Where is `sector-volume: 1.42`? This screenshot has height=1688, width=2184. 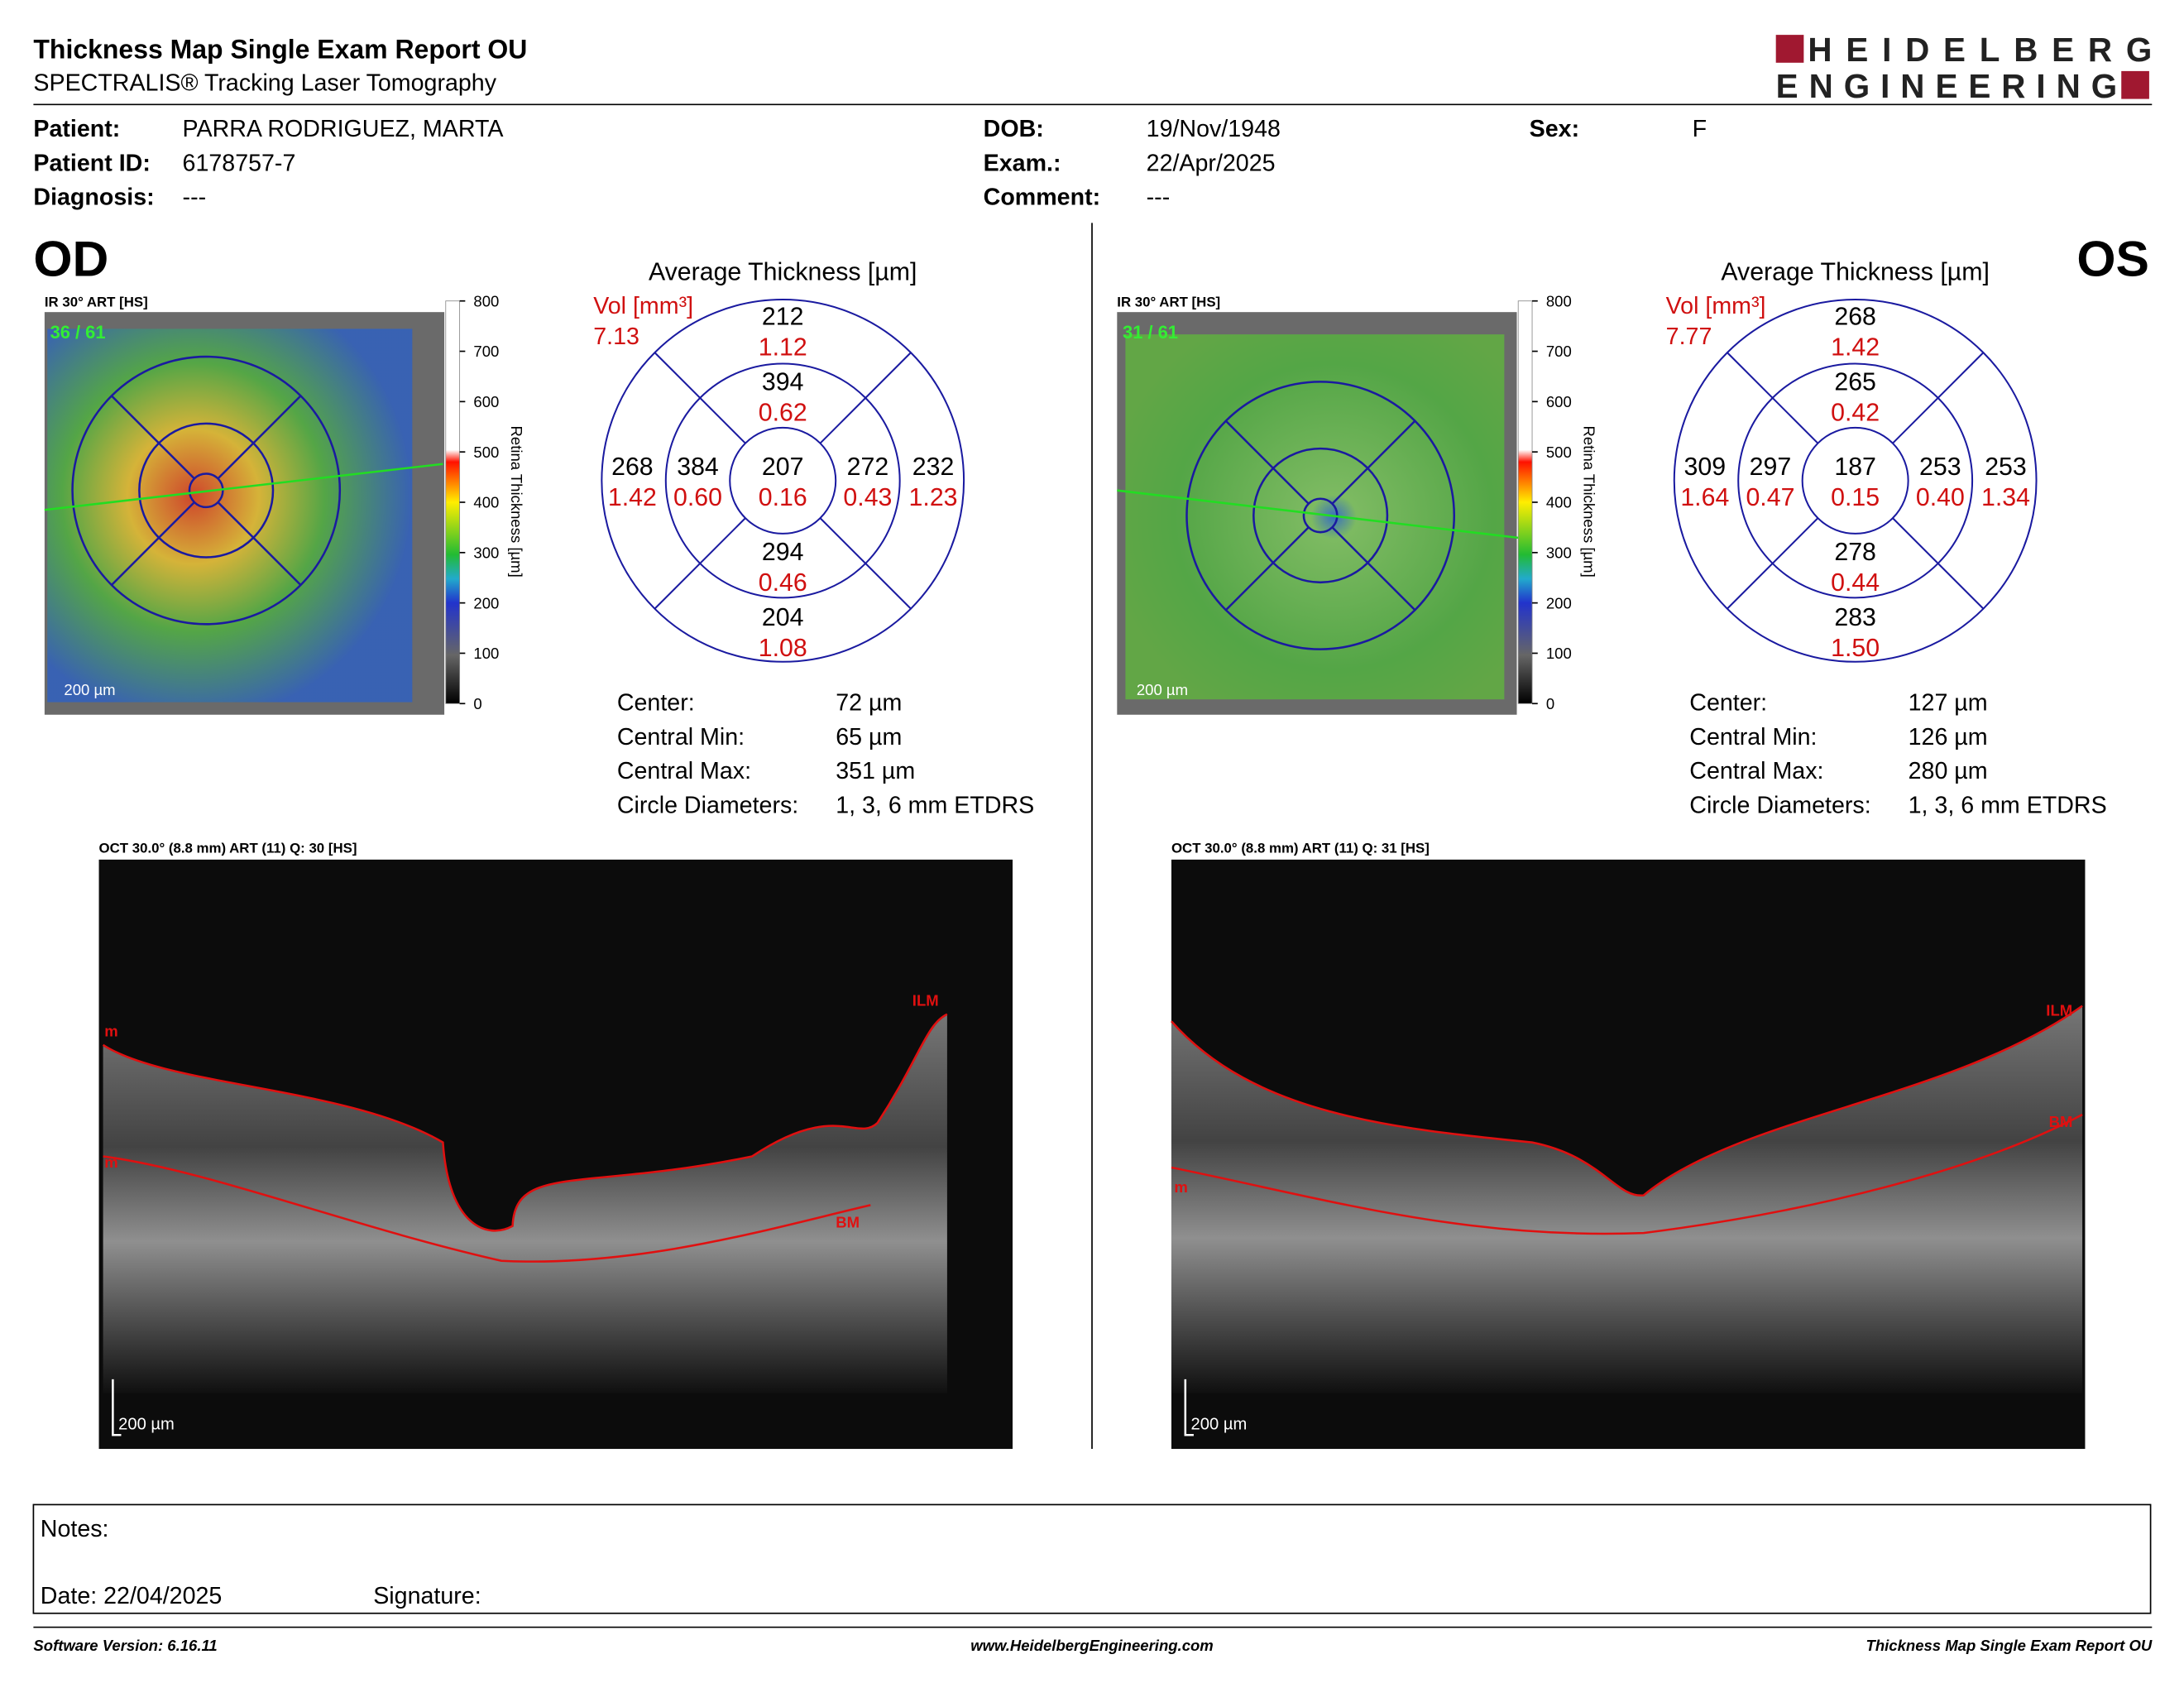 sector-volume: 1.42 is located at coordinates (632, 497).